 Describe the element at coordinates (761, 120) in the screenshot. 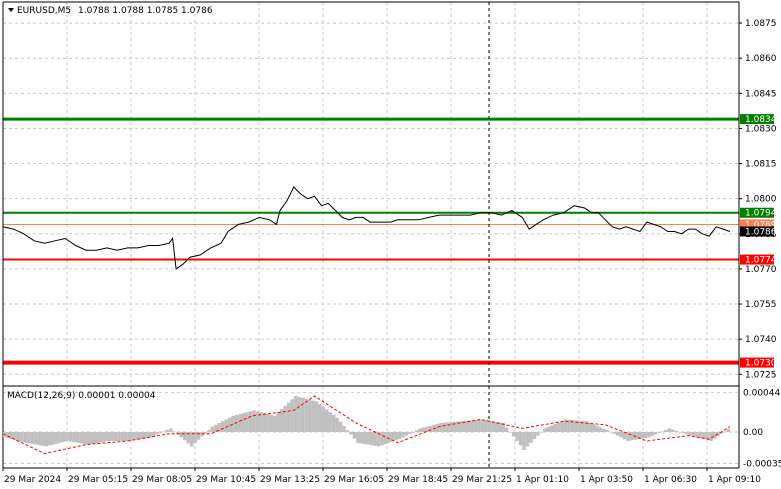

I see `level-label-resistance-upper: 1.0834` at that location.